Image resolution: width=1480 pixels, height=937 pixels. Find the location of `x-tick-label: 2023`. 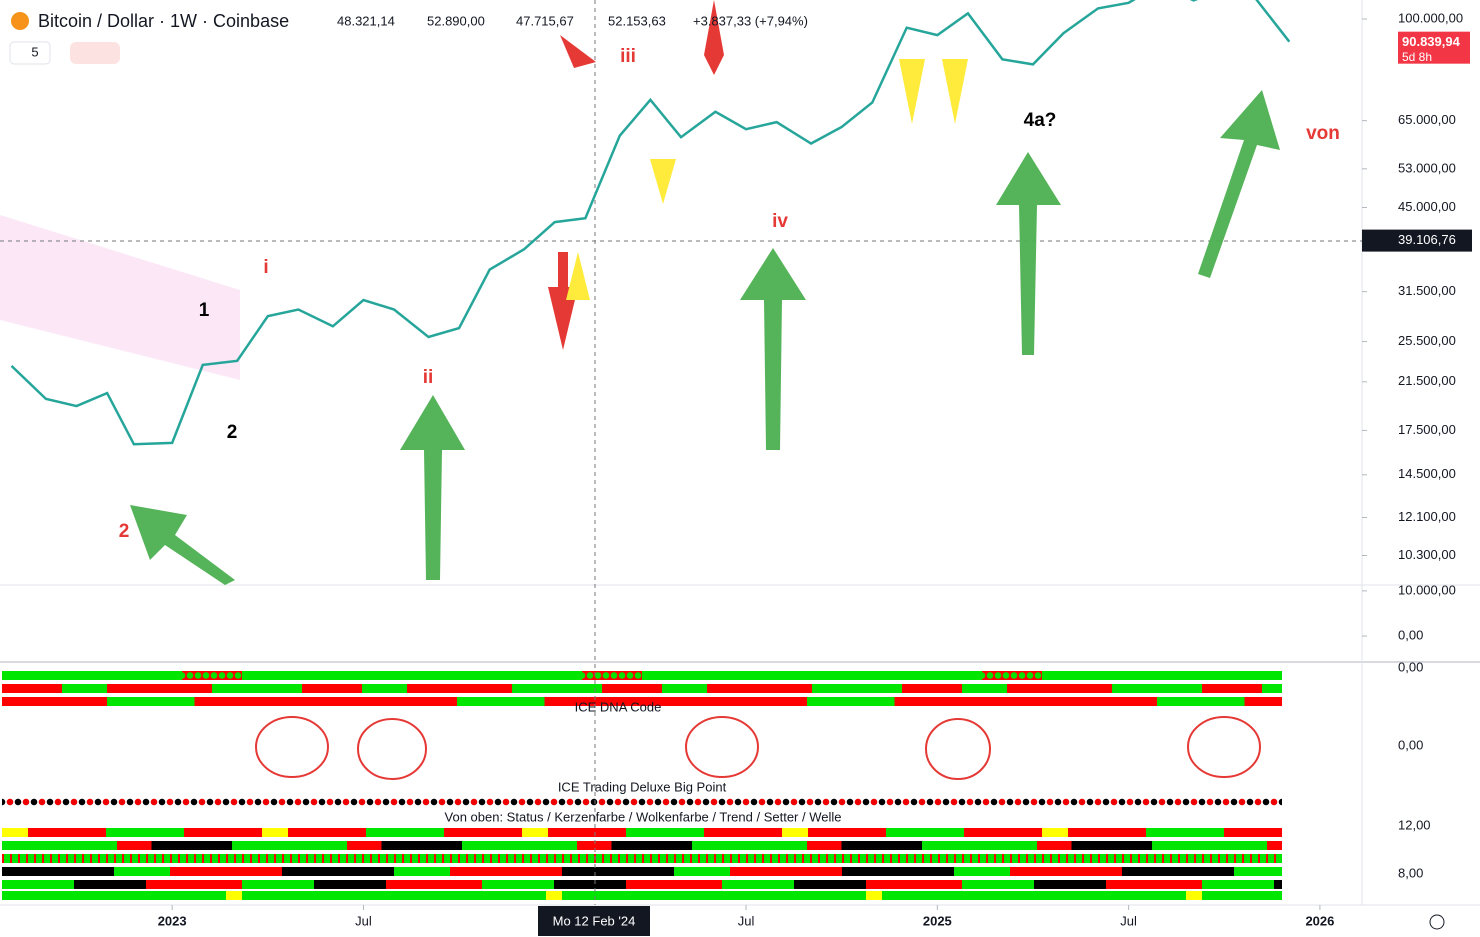

x-tick-label: 2023 is located at coordinates (172, 920).